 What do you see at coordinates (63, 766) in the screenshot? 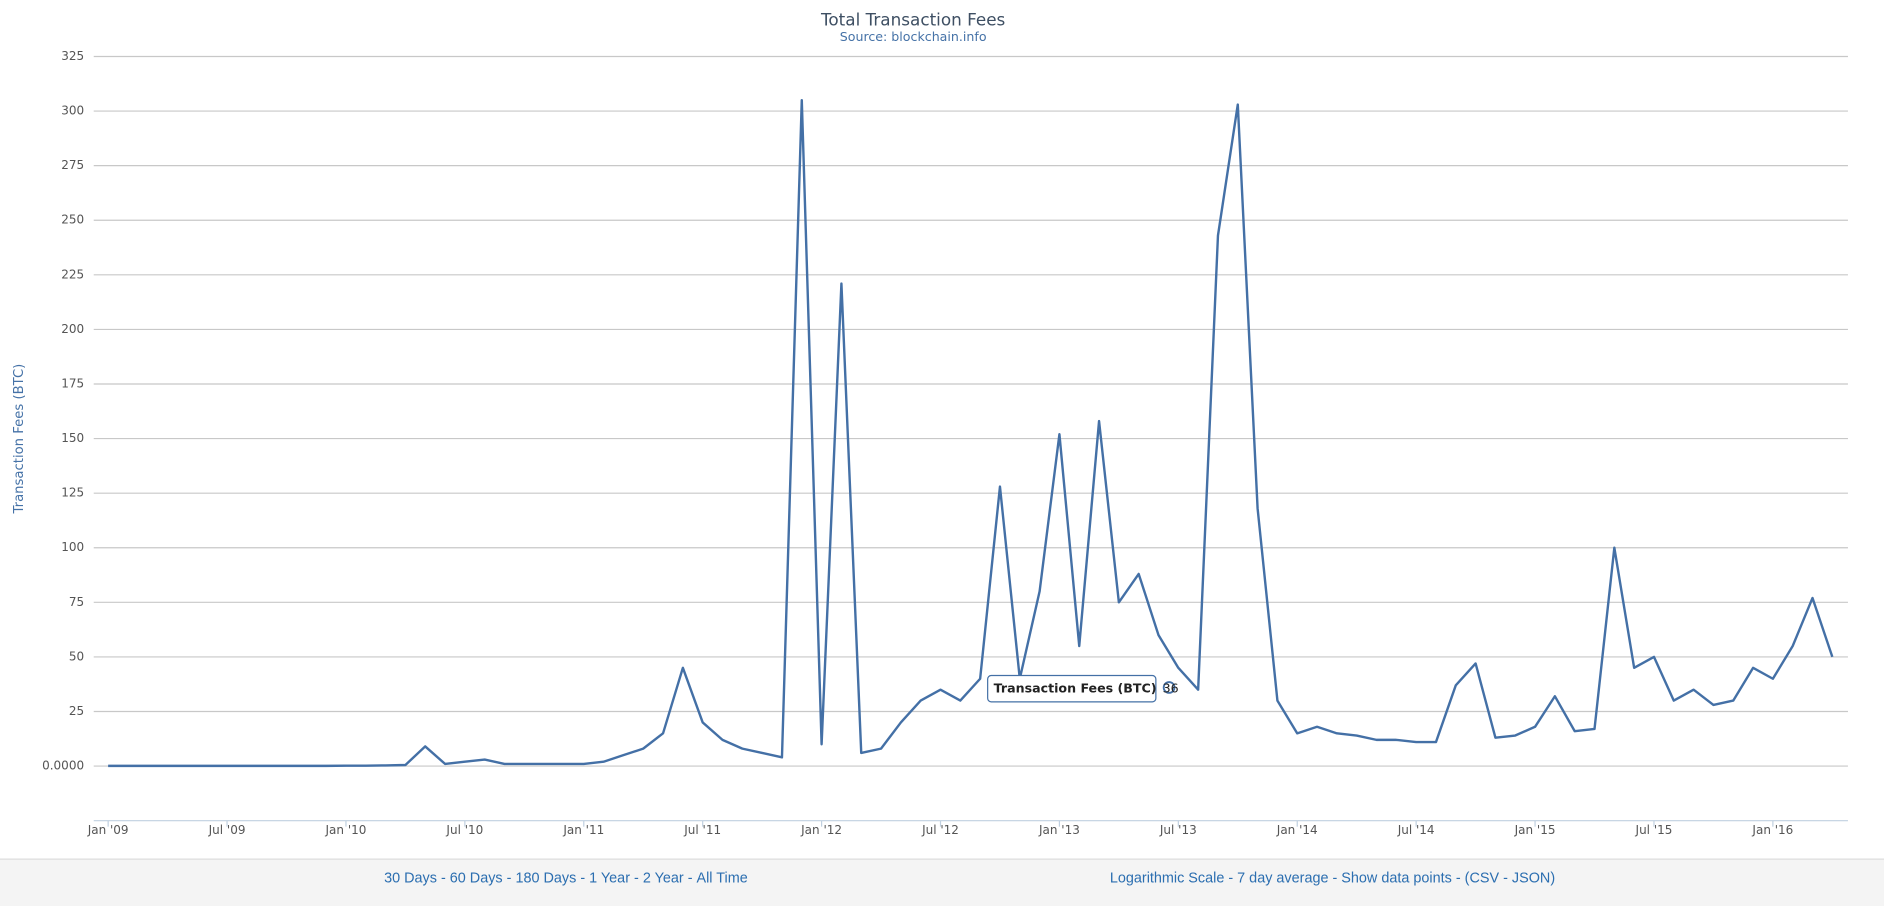
I see `y-tick-label: 0.0000` at bounding box center [63, 766].